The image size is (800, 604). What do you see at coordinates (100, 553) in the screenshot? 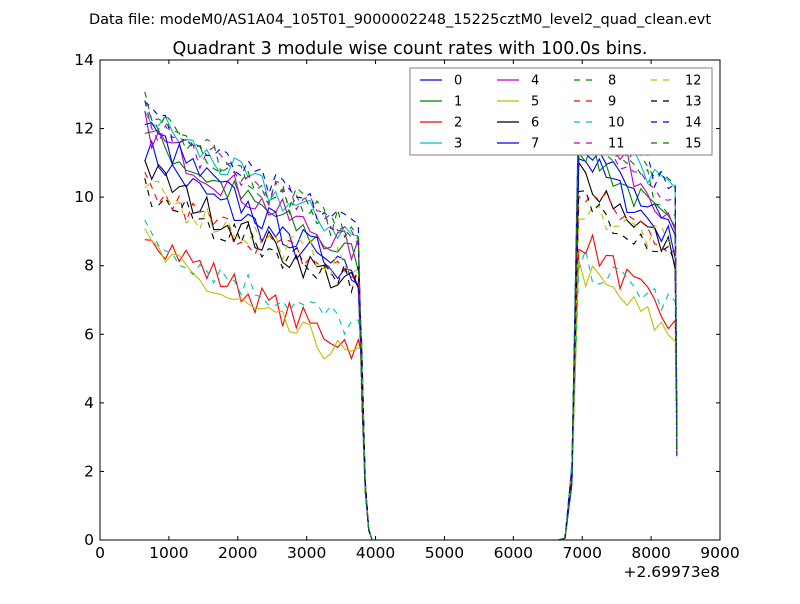
I see `x-tick-label-0: 0` at bounding box center [100, 553].